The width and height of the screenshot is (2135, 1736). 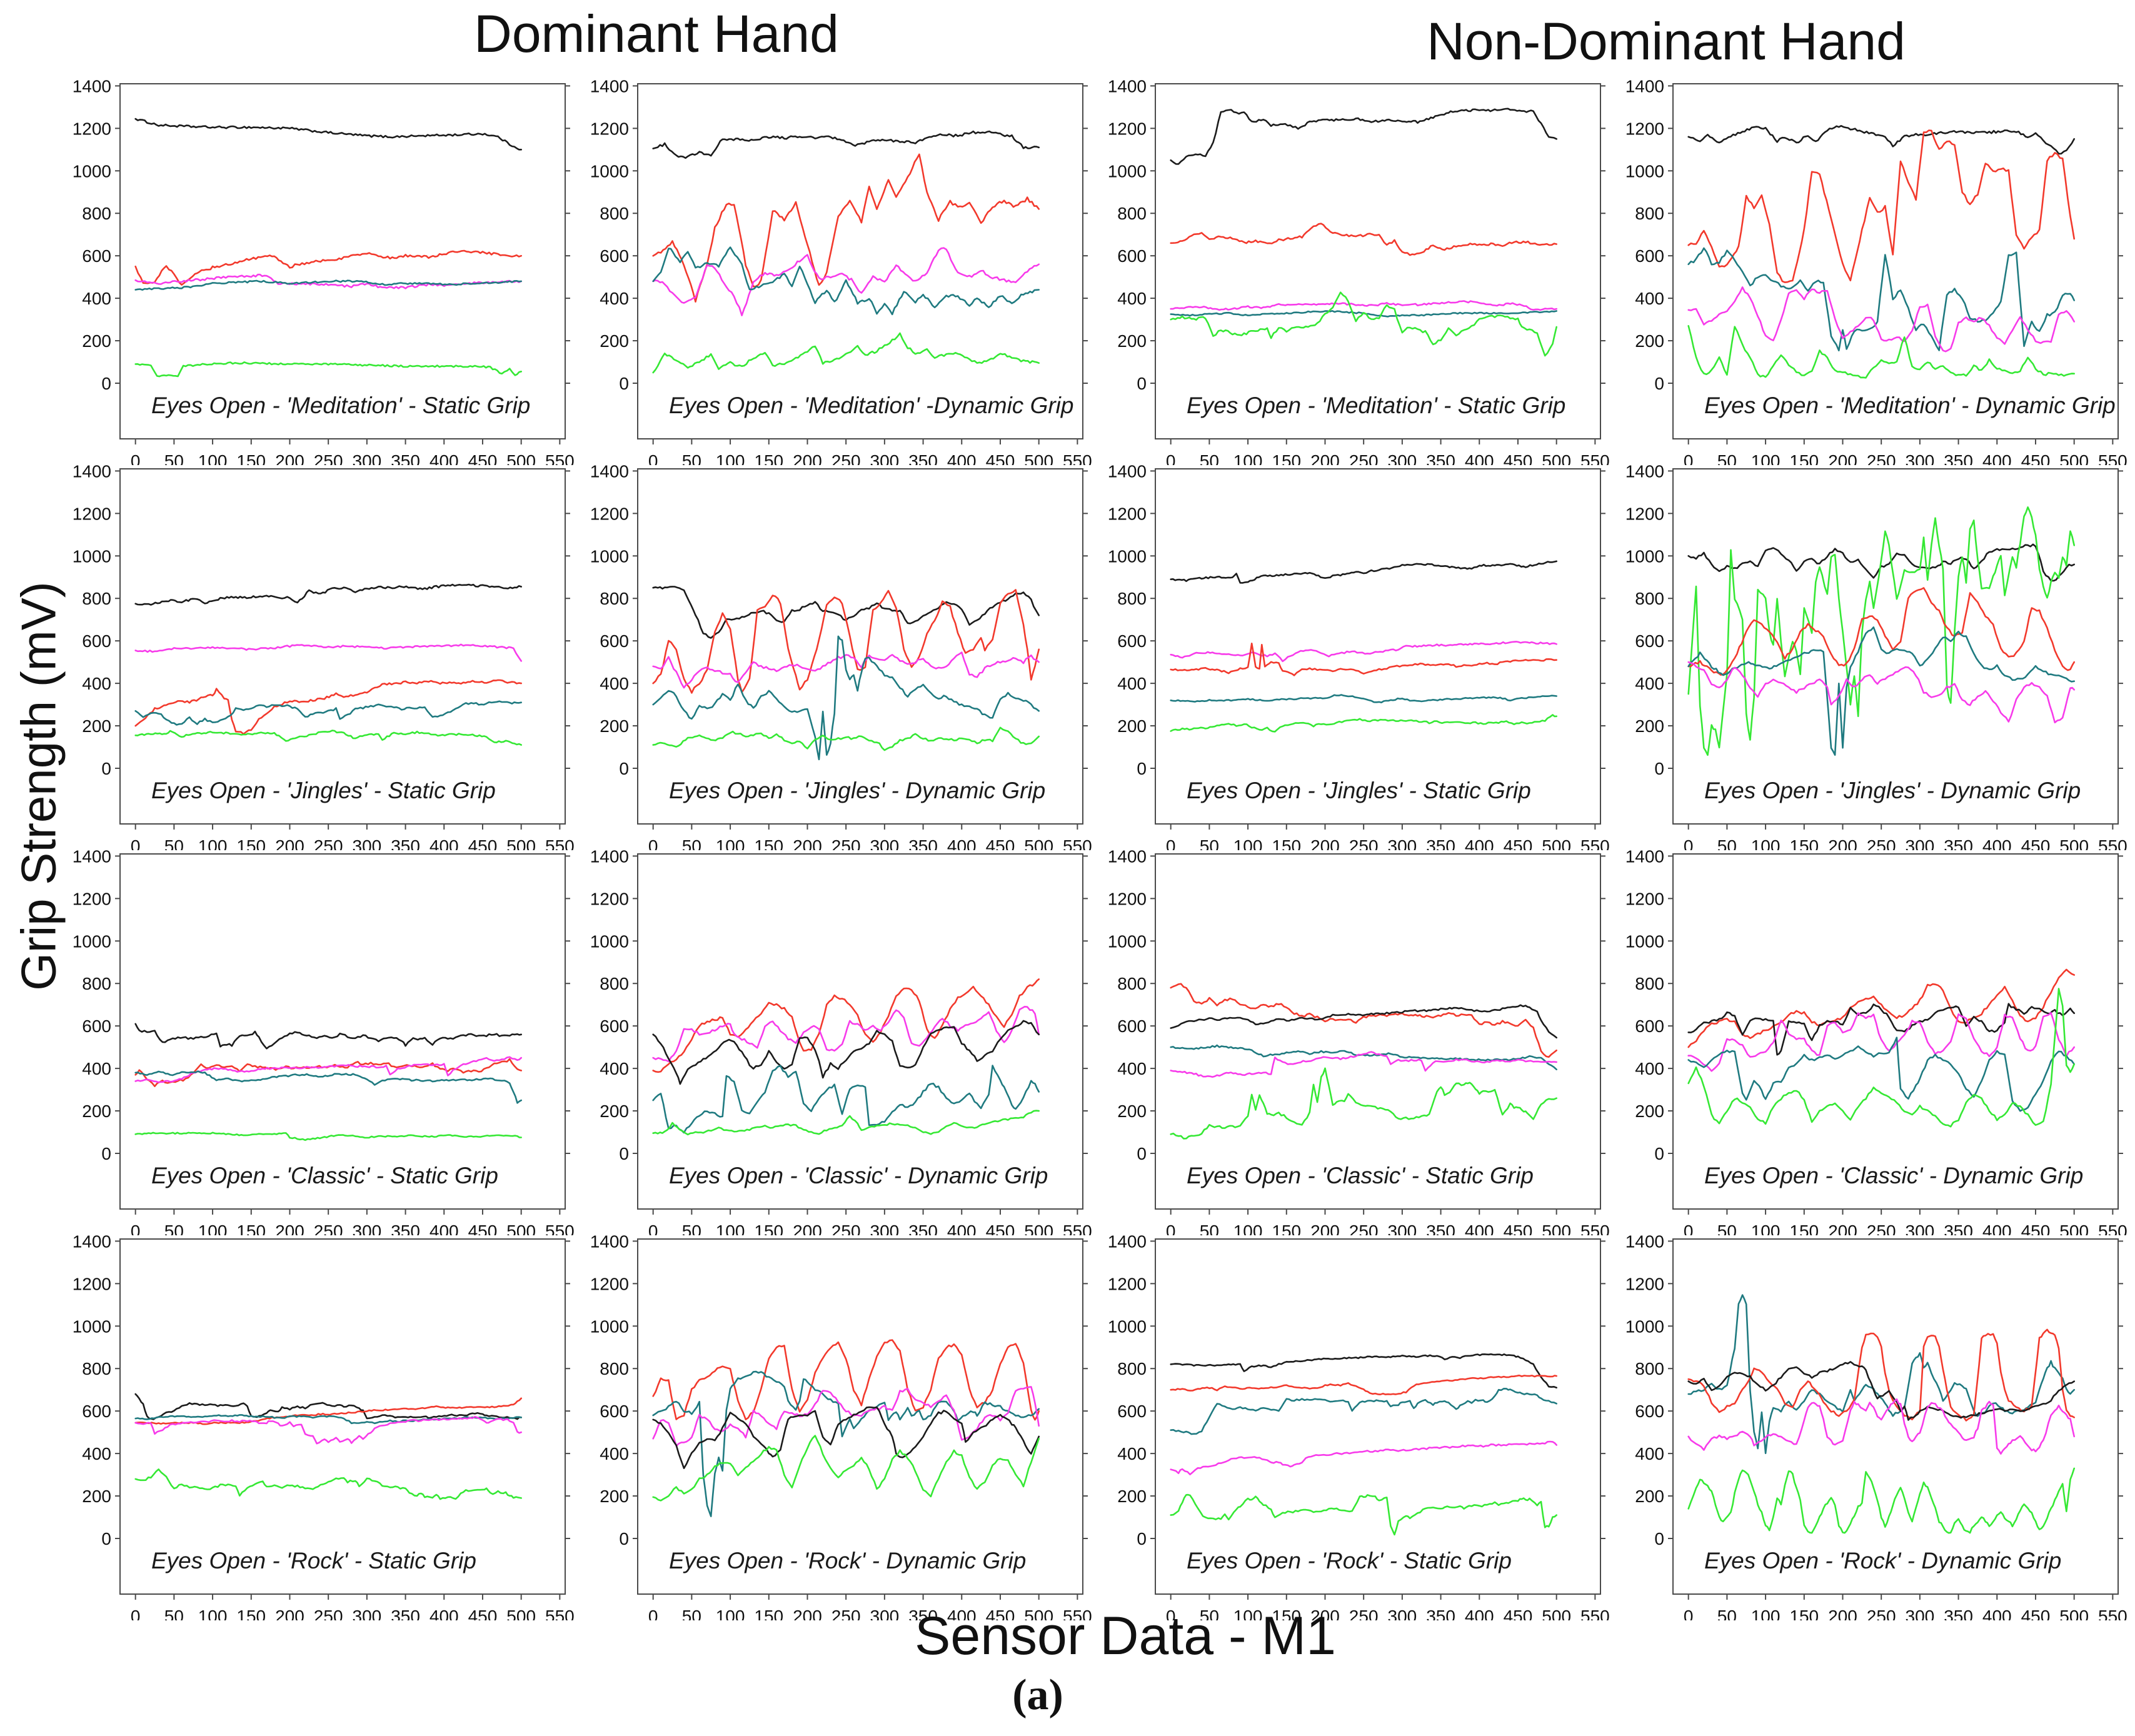 What do you see at coordinates (341, 406) in the screenshot?
I see `subplot-caption: Eyes Open - 'Meditation' - Static Grip` at bounding box center [341, 406].